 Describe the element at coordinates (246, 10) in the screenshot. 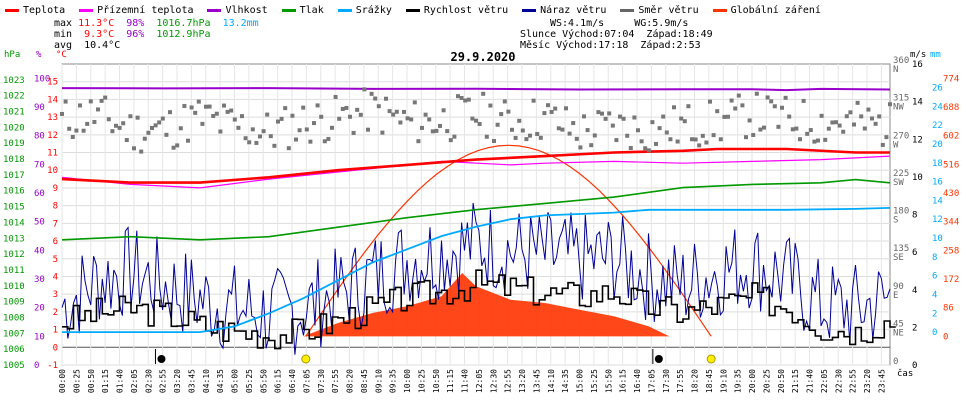

I see `legend-label: Vlhkost` at that location.